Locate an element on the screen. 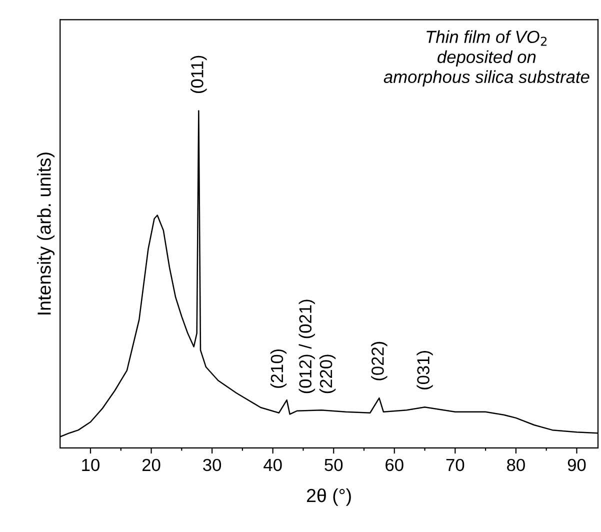  x-tick-label: 90 is located at coordinates (577, 465).